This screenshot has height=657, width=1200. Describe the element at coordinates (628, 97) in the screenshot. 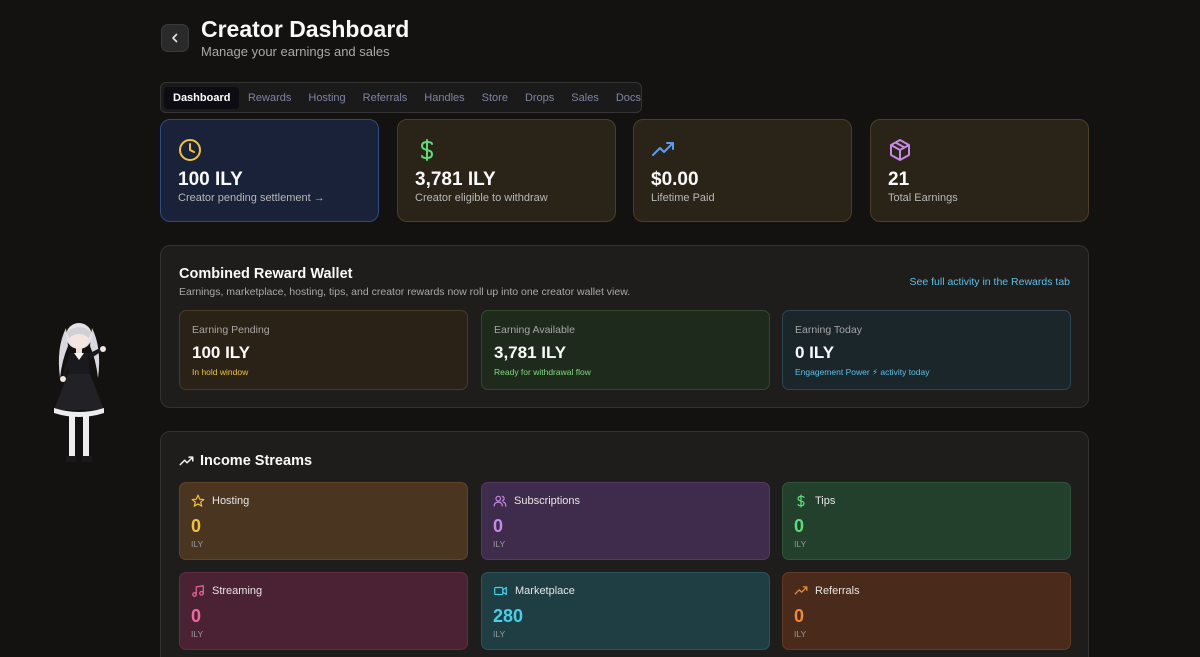

I see `tab-docs: Docs` at that location.